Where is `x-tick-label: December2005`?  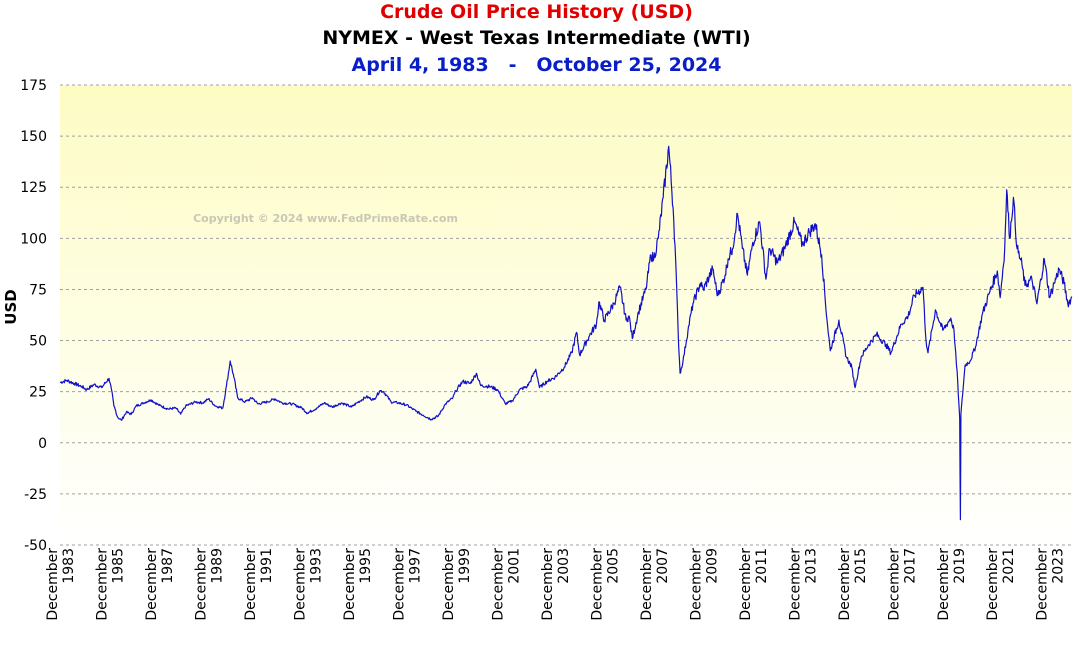
x-tick-label: December2005 is located at coordinates (605, 584).